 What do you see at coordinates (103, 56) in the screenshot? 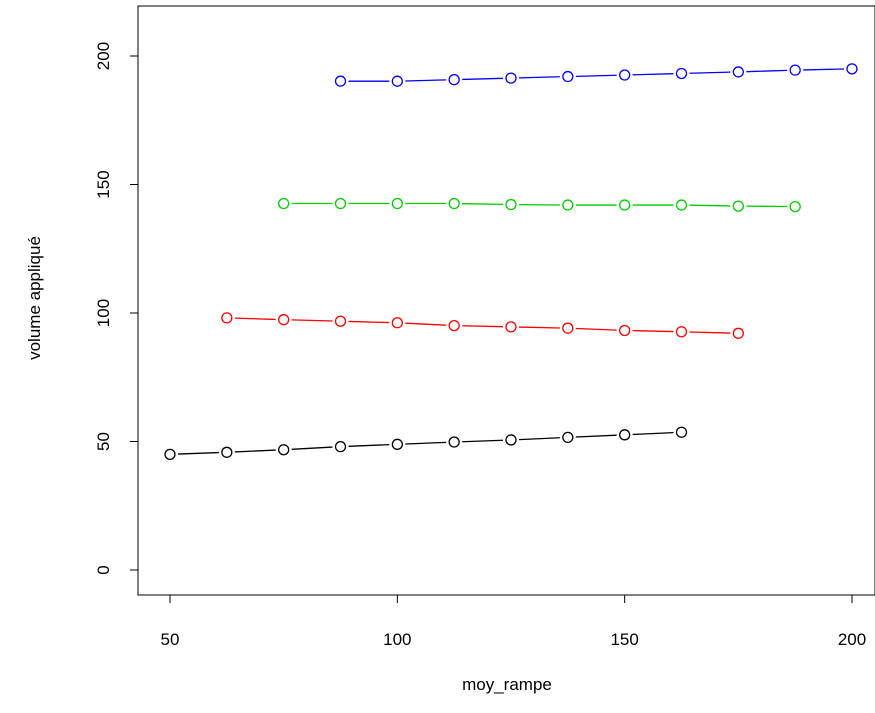
I see `y-tick-label: 200` at bounding box center [103, 56].